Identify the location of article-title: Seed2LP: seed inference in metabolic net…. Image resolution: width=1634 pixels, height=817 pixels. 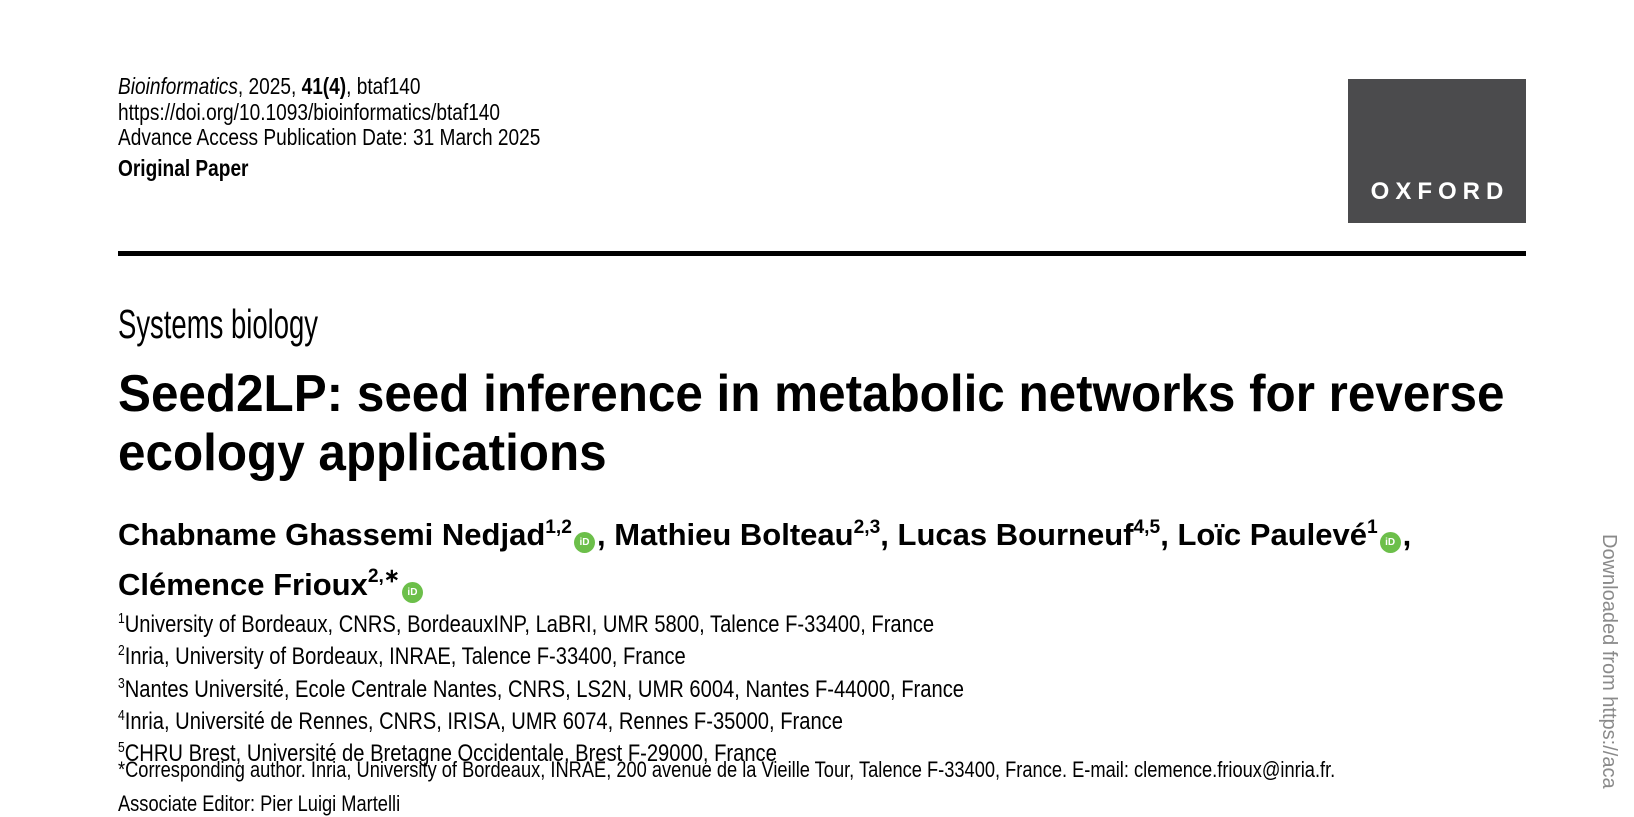
(811, 424).